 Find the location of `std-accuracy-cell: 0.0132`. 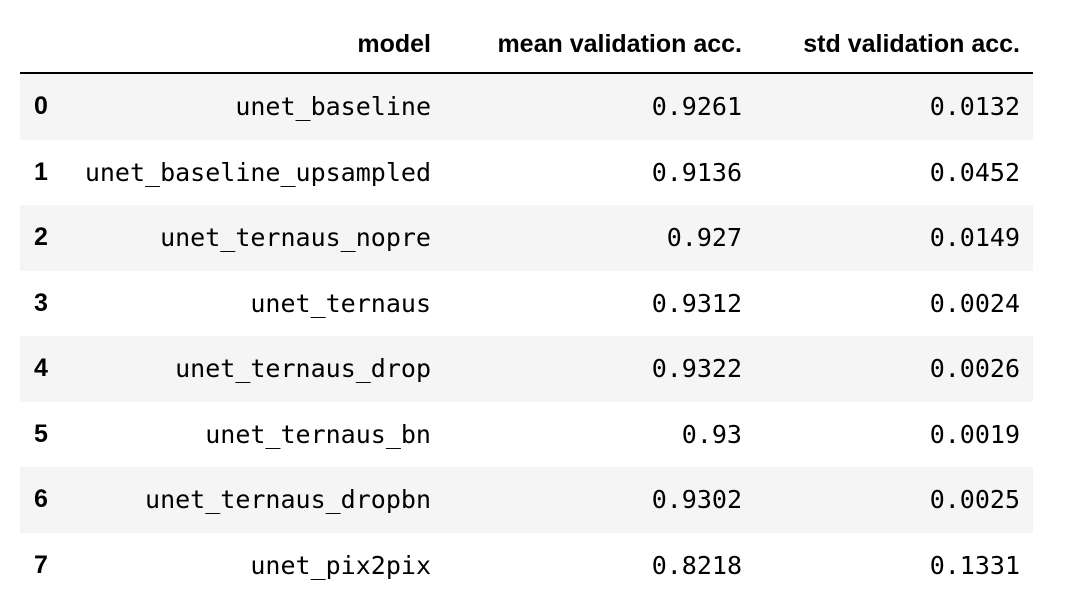

std-accuracy-cell: 0.0132 is located at coordinates (974, 107).